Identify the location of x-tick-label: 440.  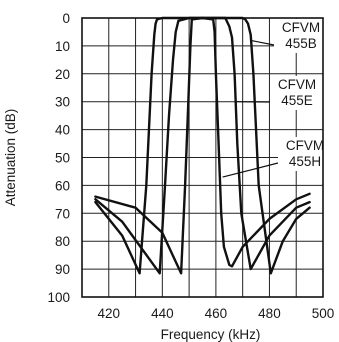
(162, 313).